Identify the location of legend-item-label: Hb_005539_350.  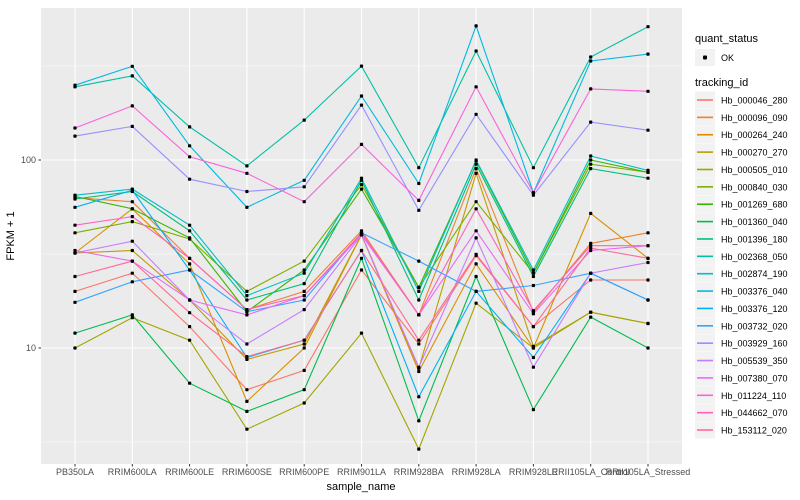
(754, 361).